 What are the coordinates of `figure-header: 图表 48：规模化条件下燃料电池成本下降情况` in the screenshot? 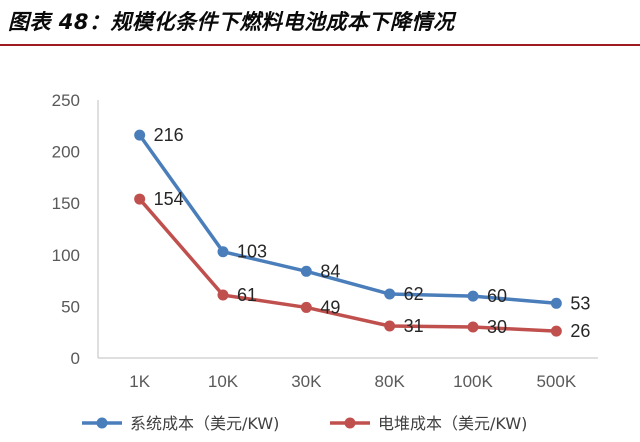 It's located at (320, 23).